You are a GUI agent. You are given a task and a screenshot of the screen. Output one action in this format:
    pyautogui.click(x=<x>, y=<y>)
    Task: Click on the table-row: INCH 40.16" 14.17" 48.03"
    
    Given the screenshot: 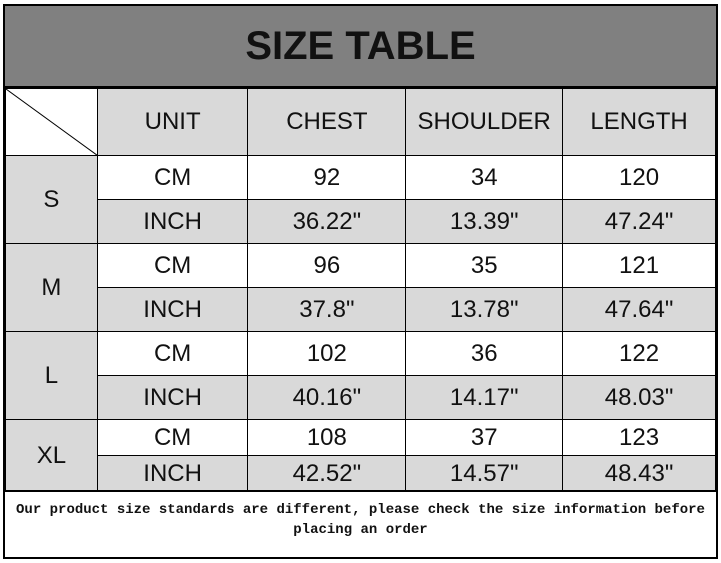 What is the action you would take?
    pyautogui.click(x=361, y=397)
    